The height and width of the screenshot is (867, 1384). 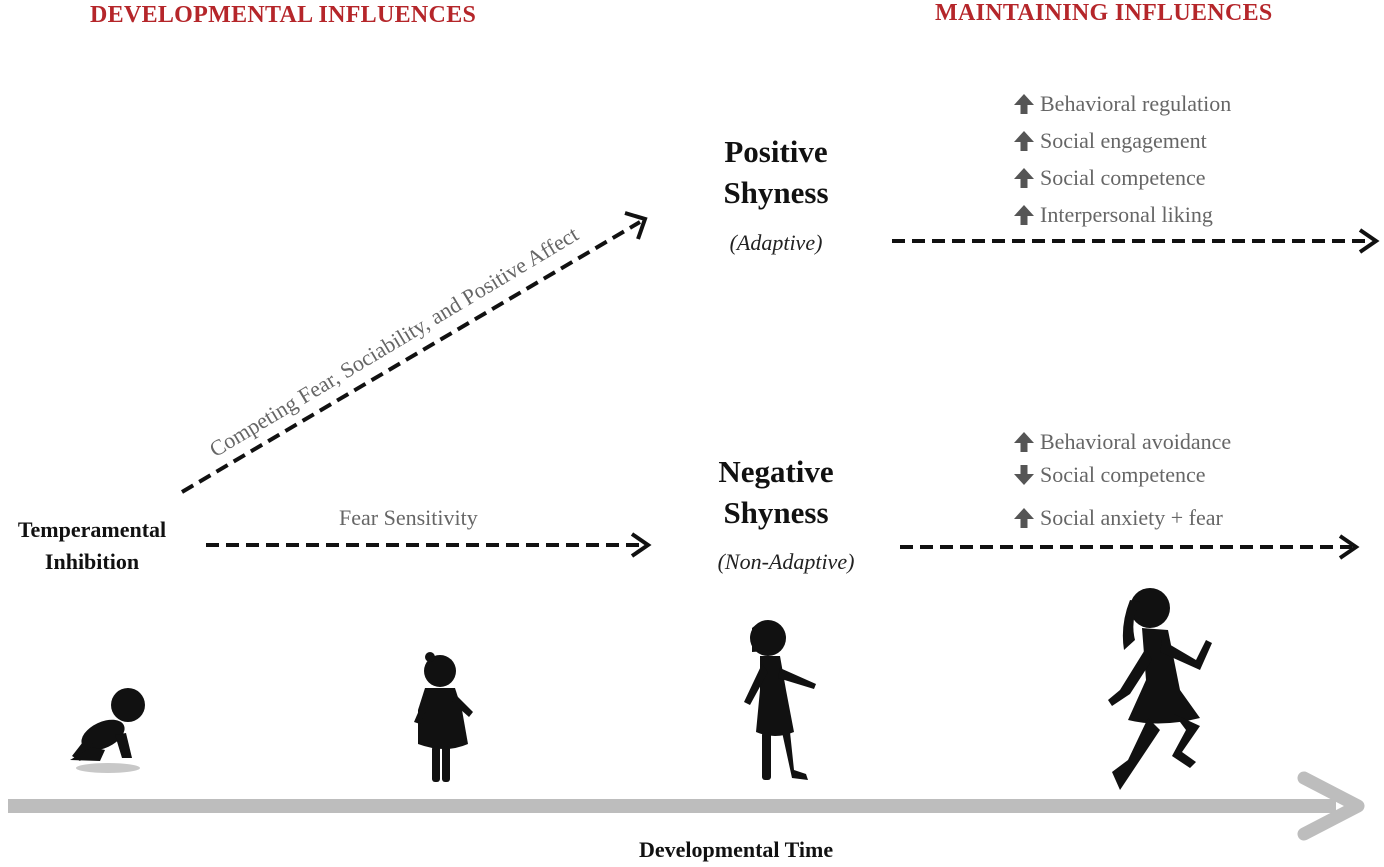 I want to click on negative-influence-item: Behavioral avoidance, so click(x=1121, y=442).